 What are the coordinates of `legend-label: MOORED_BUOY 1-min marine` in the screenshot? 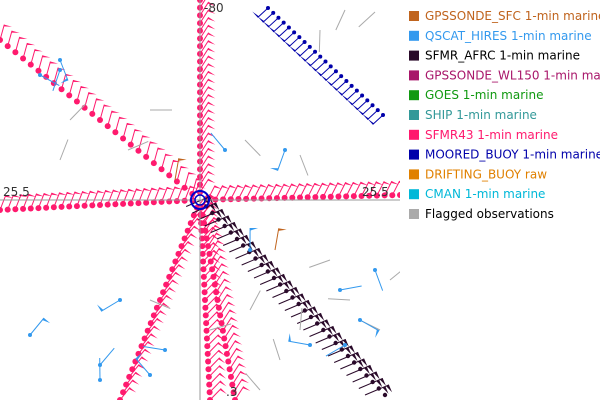 It's located at (512, 155).